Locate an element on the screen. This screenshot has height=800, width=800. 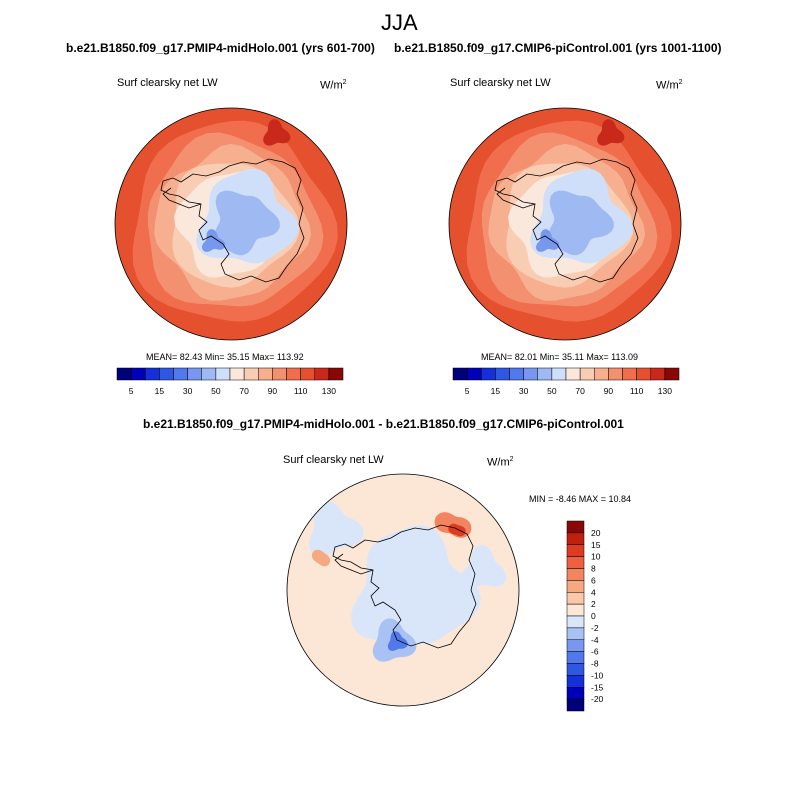
field-max-ne is located at coordinates (611, 132).